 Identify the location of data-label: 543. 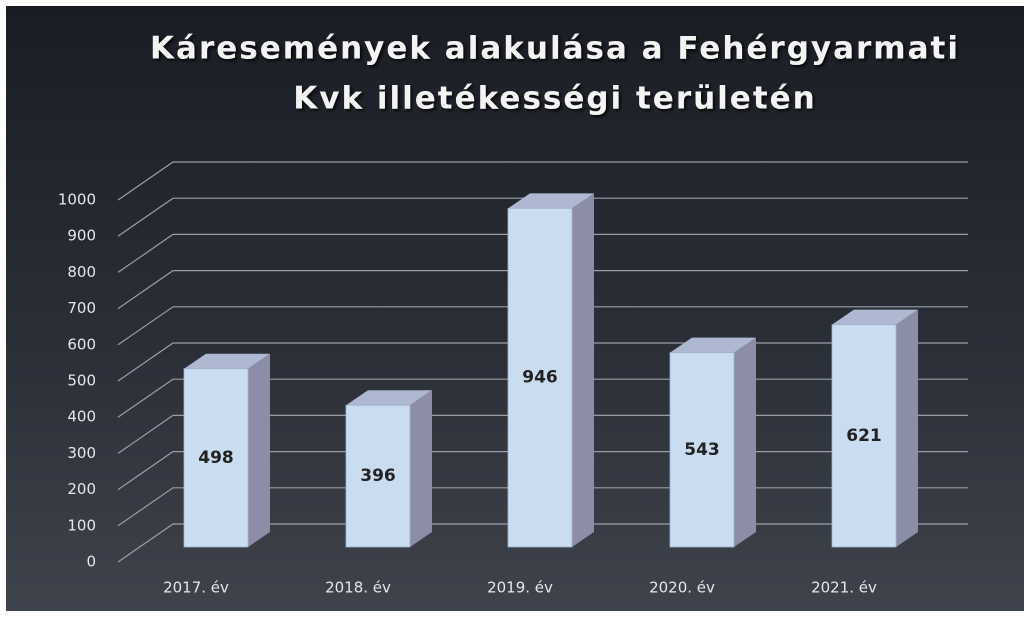
(702, 450).